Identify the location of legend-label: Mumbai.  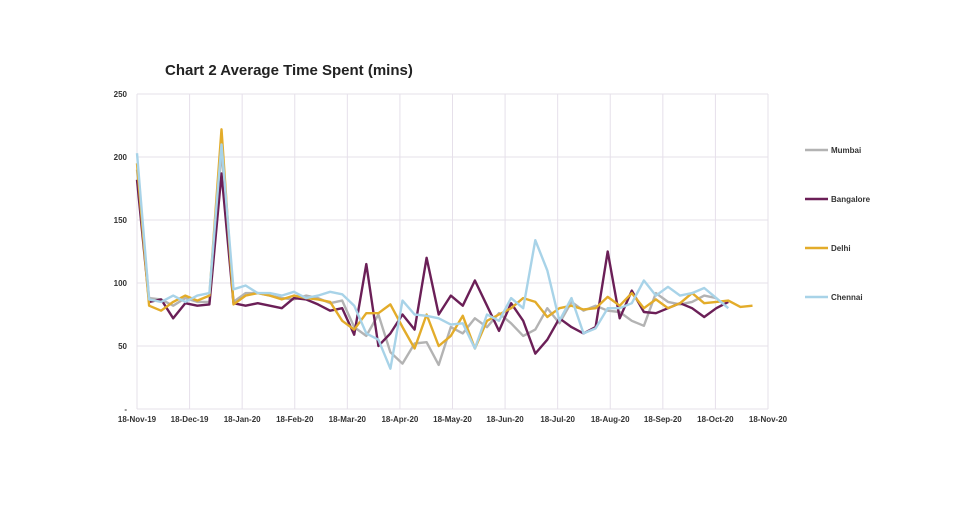
(846, 150).